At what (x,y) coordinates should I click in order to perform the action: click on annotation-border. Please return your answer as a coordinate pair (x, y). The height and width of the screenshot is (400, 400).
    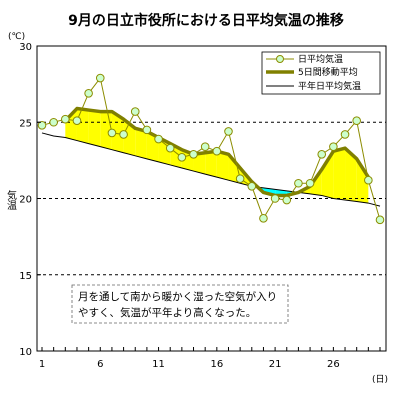
    Looking at the image, I should click on (180, 304).